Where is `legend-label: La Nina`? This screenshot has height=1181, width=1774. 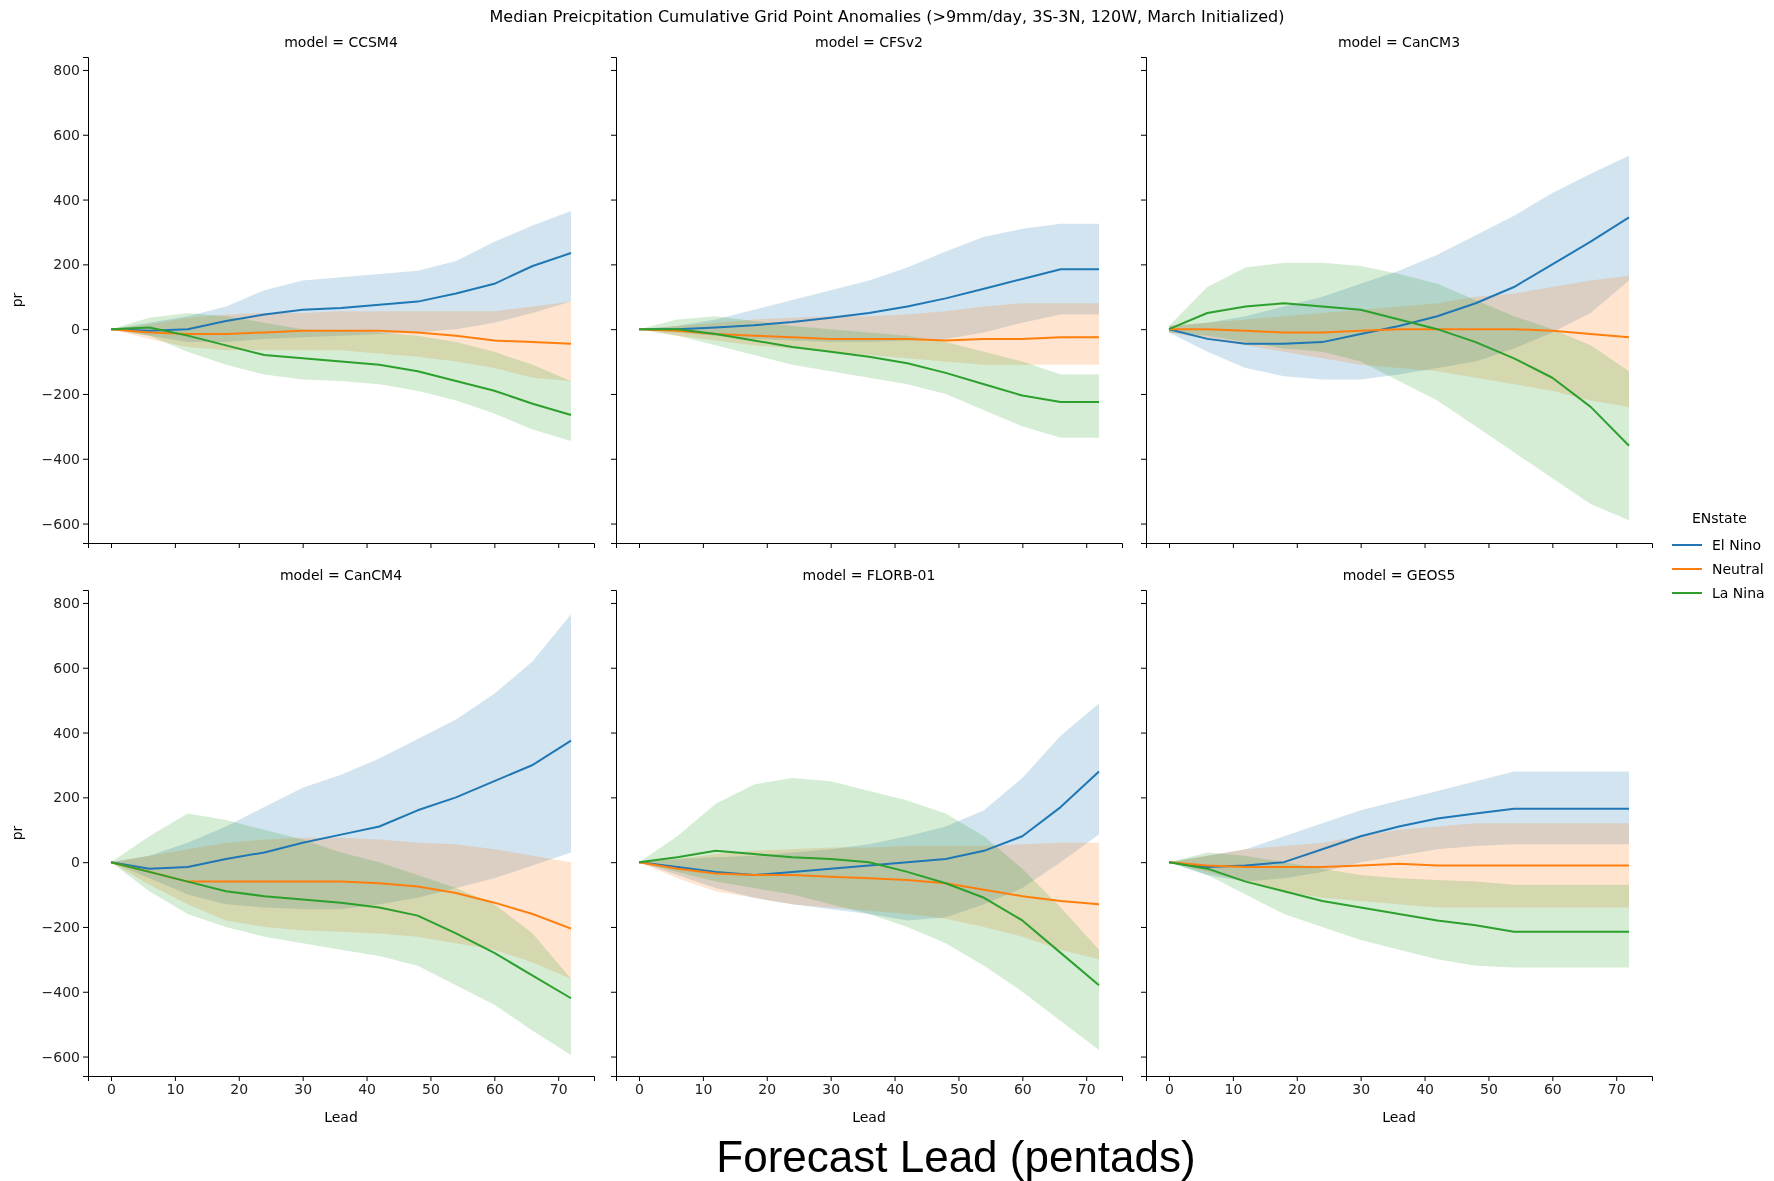
legend-label: La Nina is located at coordinates (1738, 593).